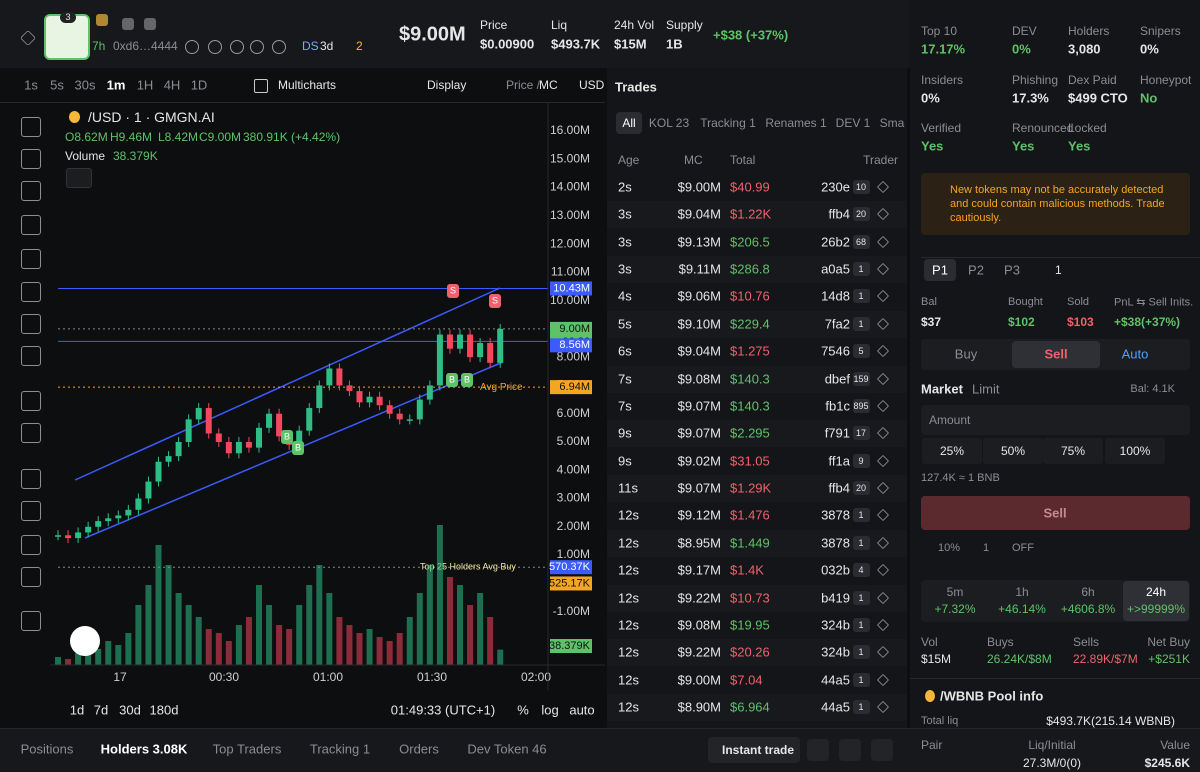 This screenshot has height=772, width=1200. Describe the element at coordinates (79, 178) in the screenshot. I see `collapse-button` at that location.